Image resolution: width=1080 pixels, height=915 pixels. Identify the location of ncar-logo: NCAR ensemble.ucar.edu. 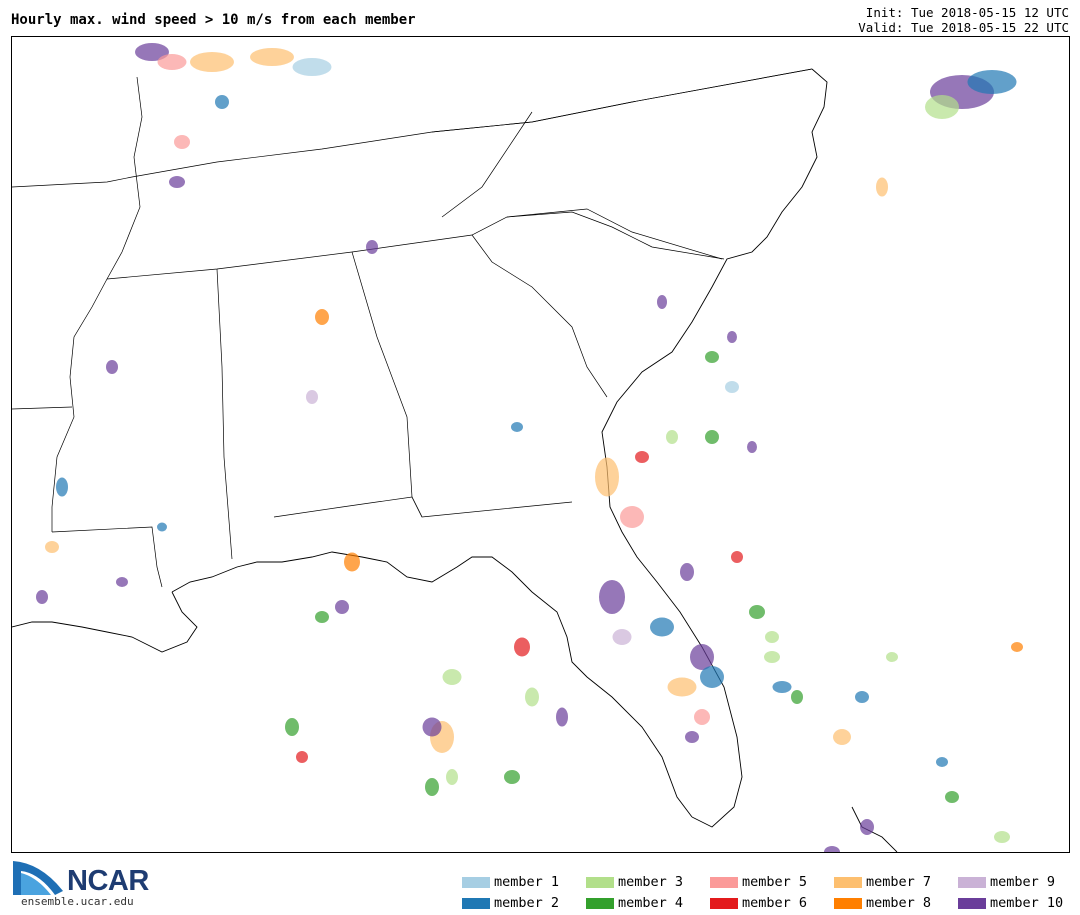
(91, 882).